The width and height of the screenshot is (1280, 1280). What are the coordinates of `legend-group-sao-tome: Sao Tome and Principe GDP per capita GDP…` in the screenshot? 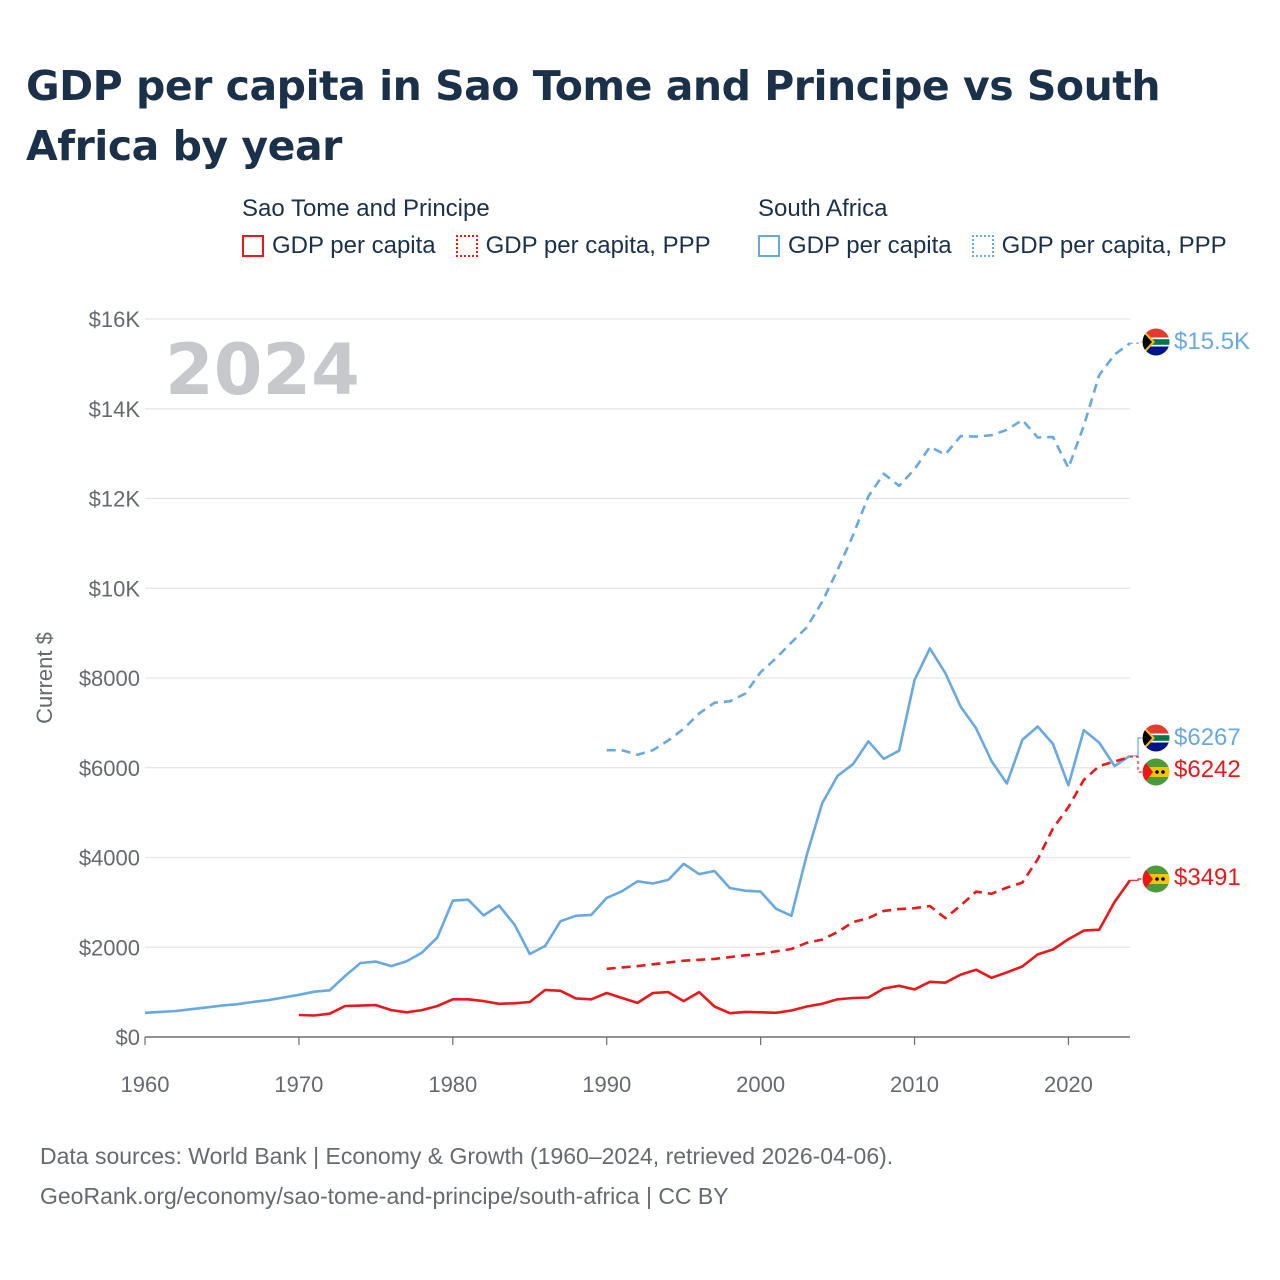 It's located at (486, 229).